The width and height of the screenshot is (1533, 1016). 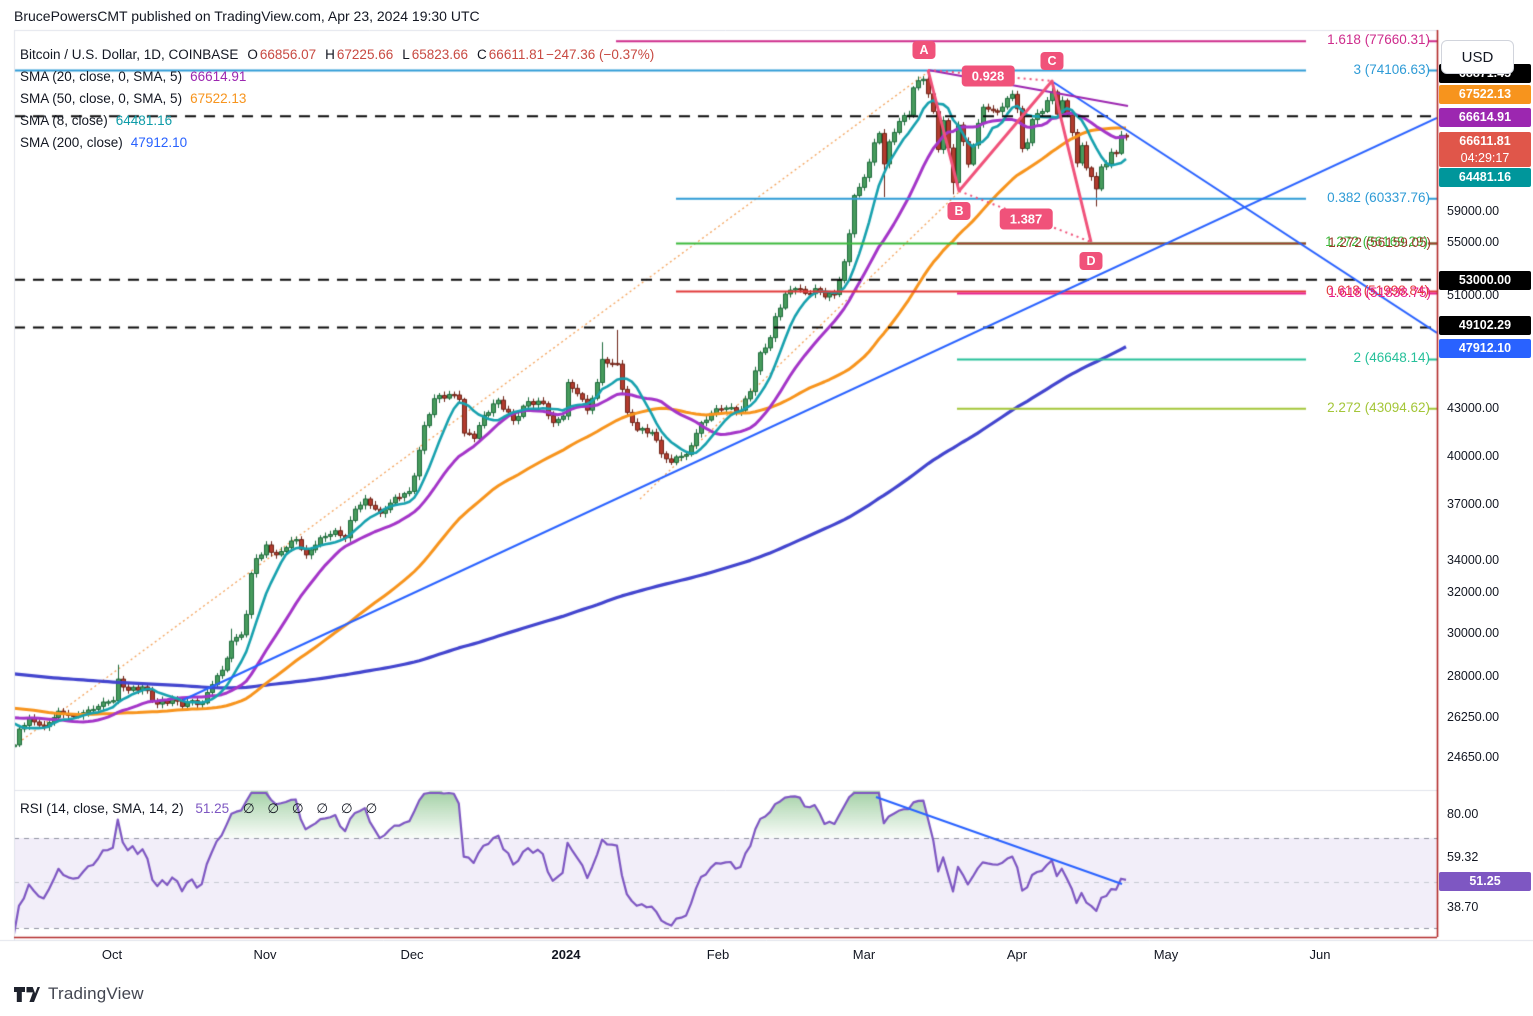 I want to click on rsi-value: 51.25, so click(x=212, y=808).